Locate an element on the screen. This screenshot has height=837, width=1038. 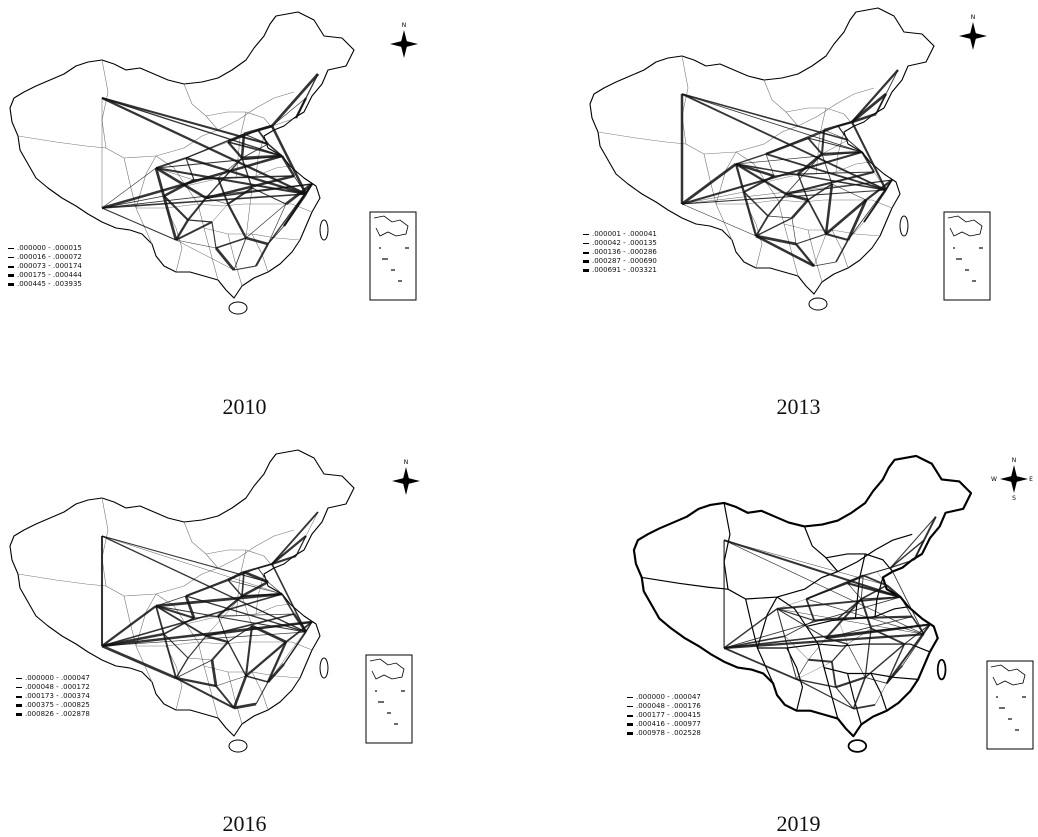
legend-item: .000000 - .000015 is located at coordinates (45, 248).